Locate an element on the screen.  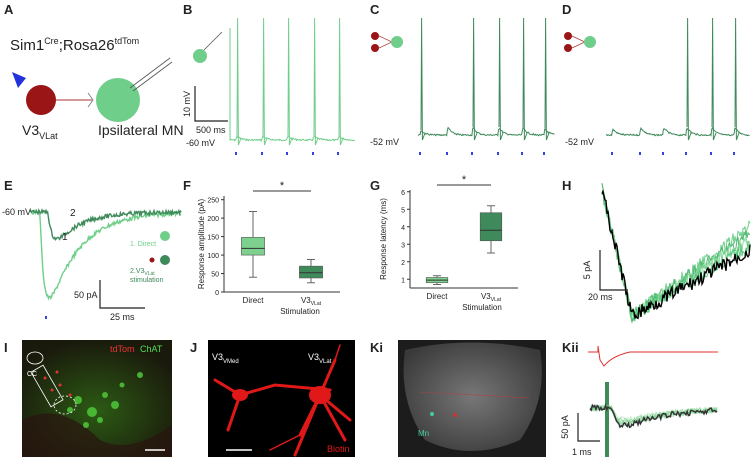
cell-icon is located at coordinates (165, 260).